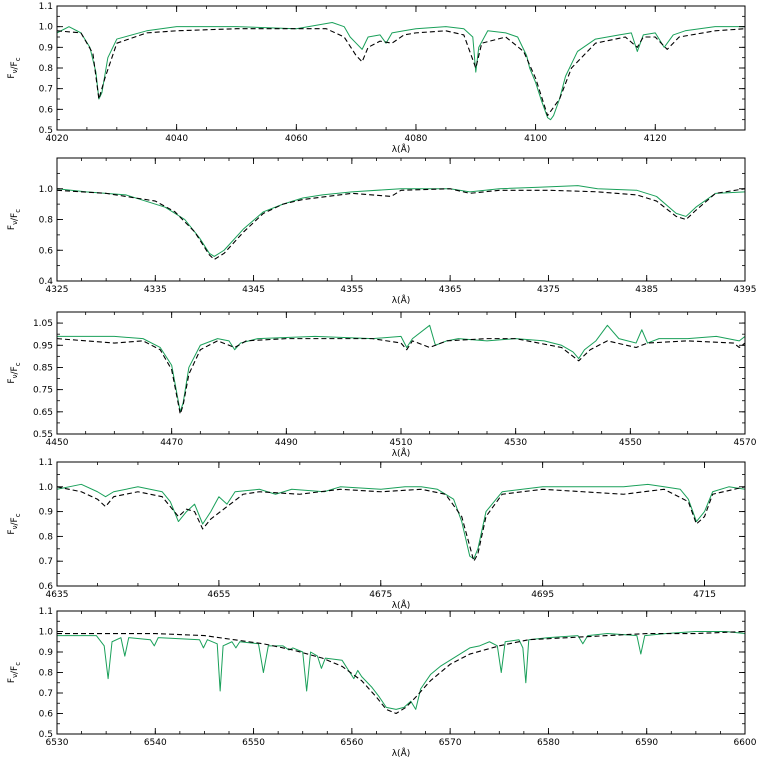  Describe the element at coordinates (351, 290) in the screenshot. I see `x-tick-label: 4355` at that location.